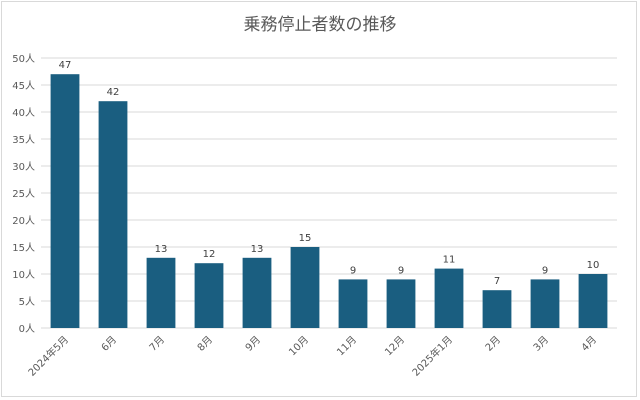 The image size is (640, 400). I want to click on y-tick-label: 15人, so click(23, 248).